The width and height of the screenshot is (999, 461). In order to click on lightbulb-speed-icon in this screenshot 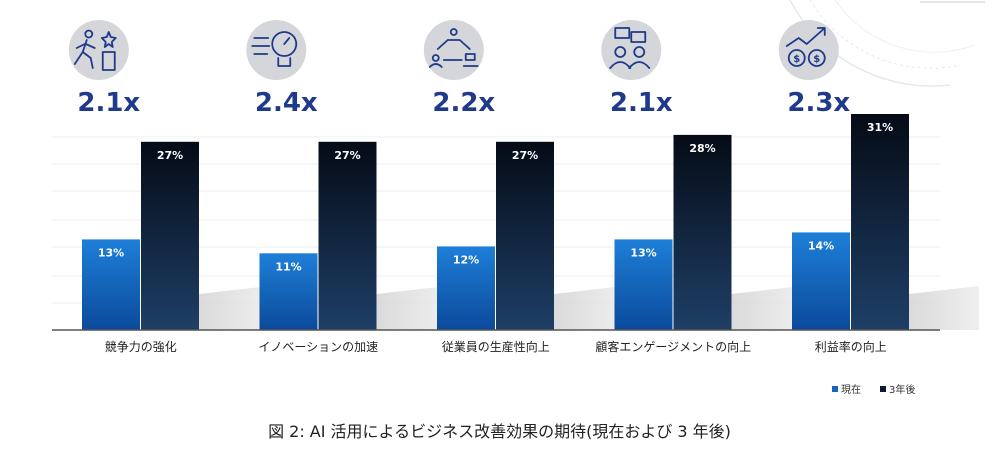, I will do `click(276, 50)`.